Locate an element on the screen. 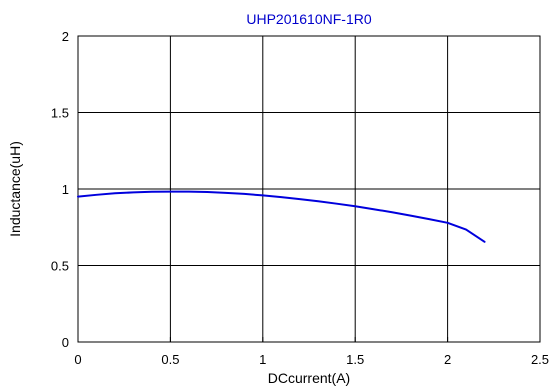  x-tick-label-2: 1 is located at coordinates (262, 359).